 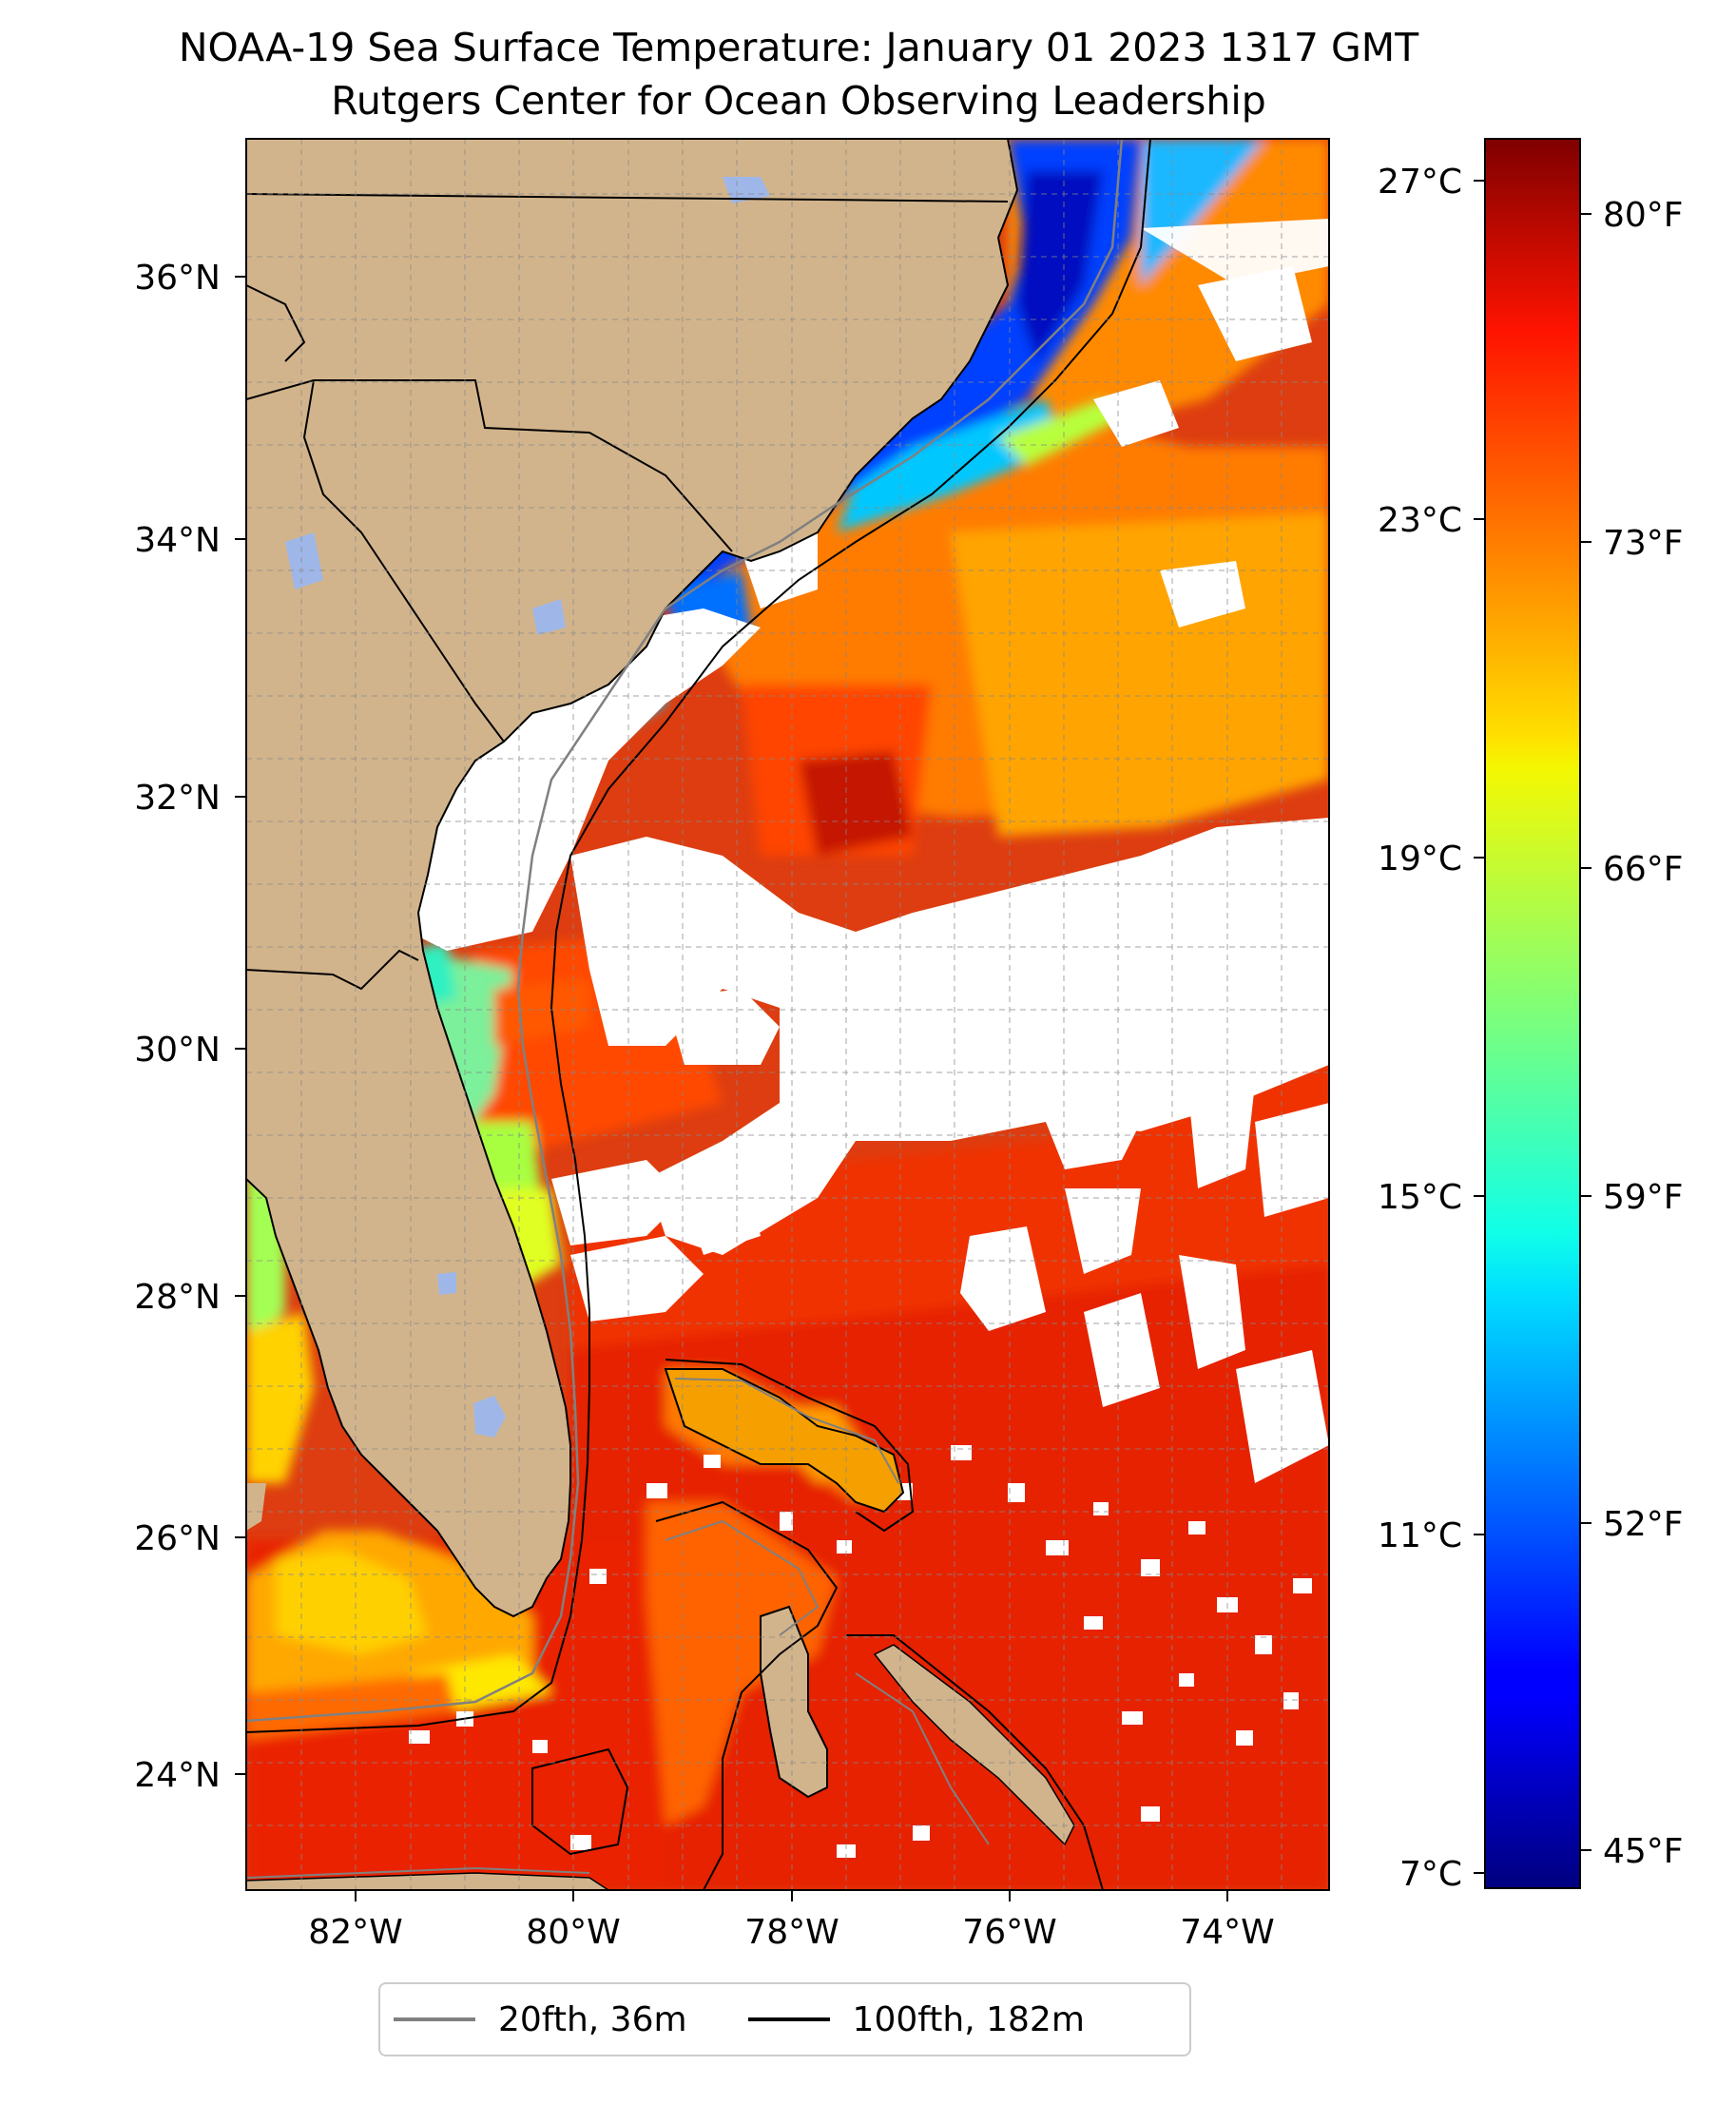 What do you see at coordinates (241, 1025) in the screenshot?
I see `lat-ticks` at bounding box center [241, 1025].